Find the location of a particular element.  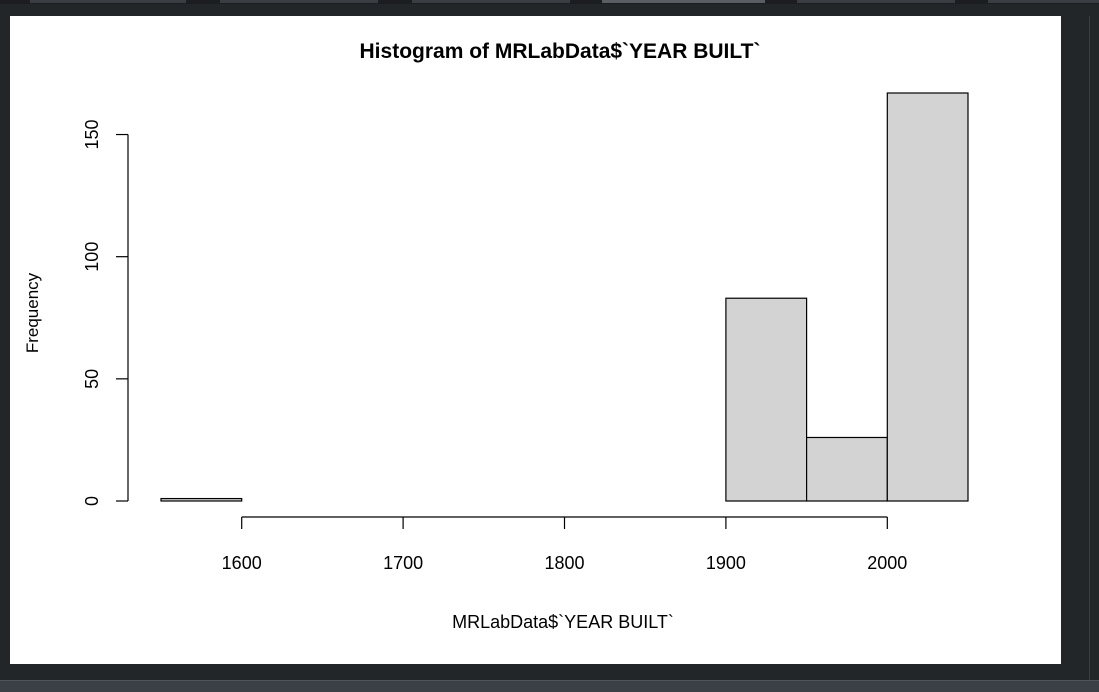

y-axis: 0 50 100 150 is located at coordinates (105, 313).